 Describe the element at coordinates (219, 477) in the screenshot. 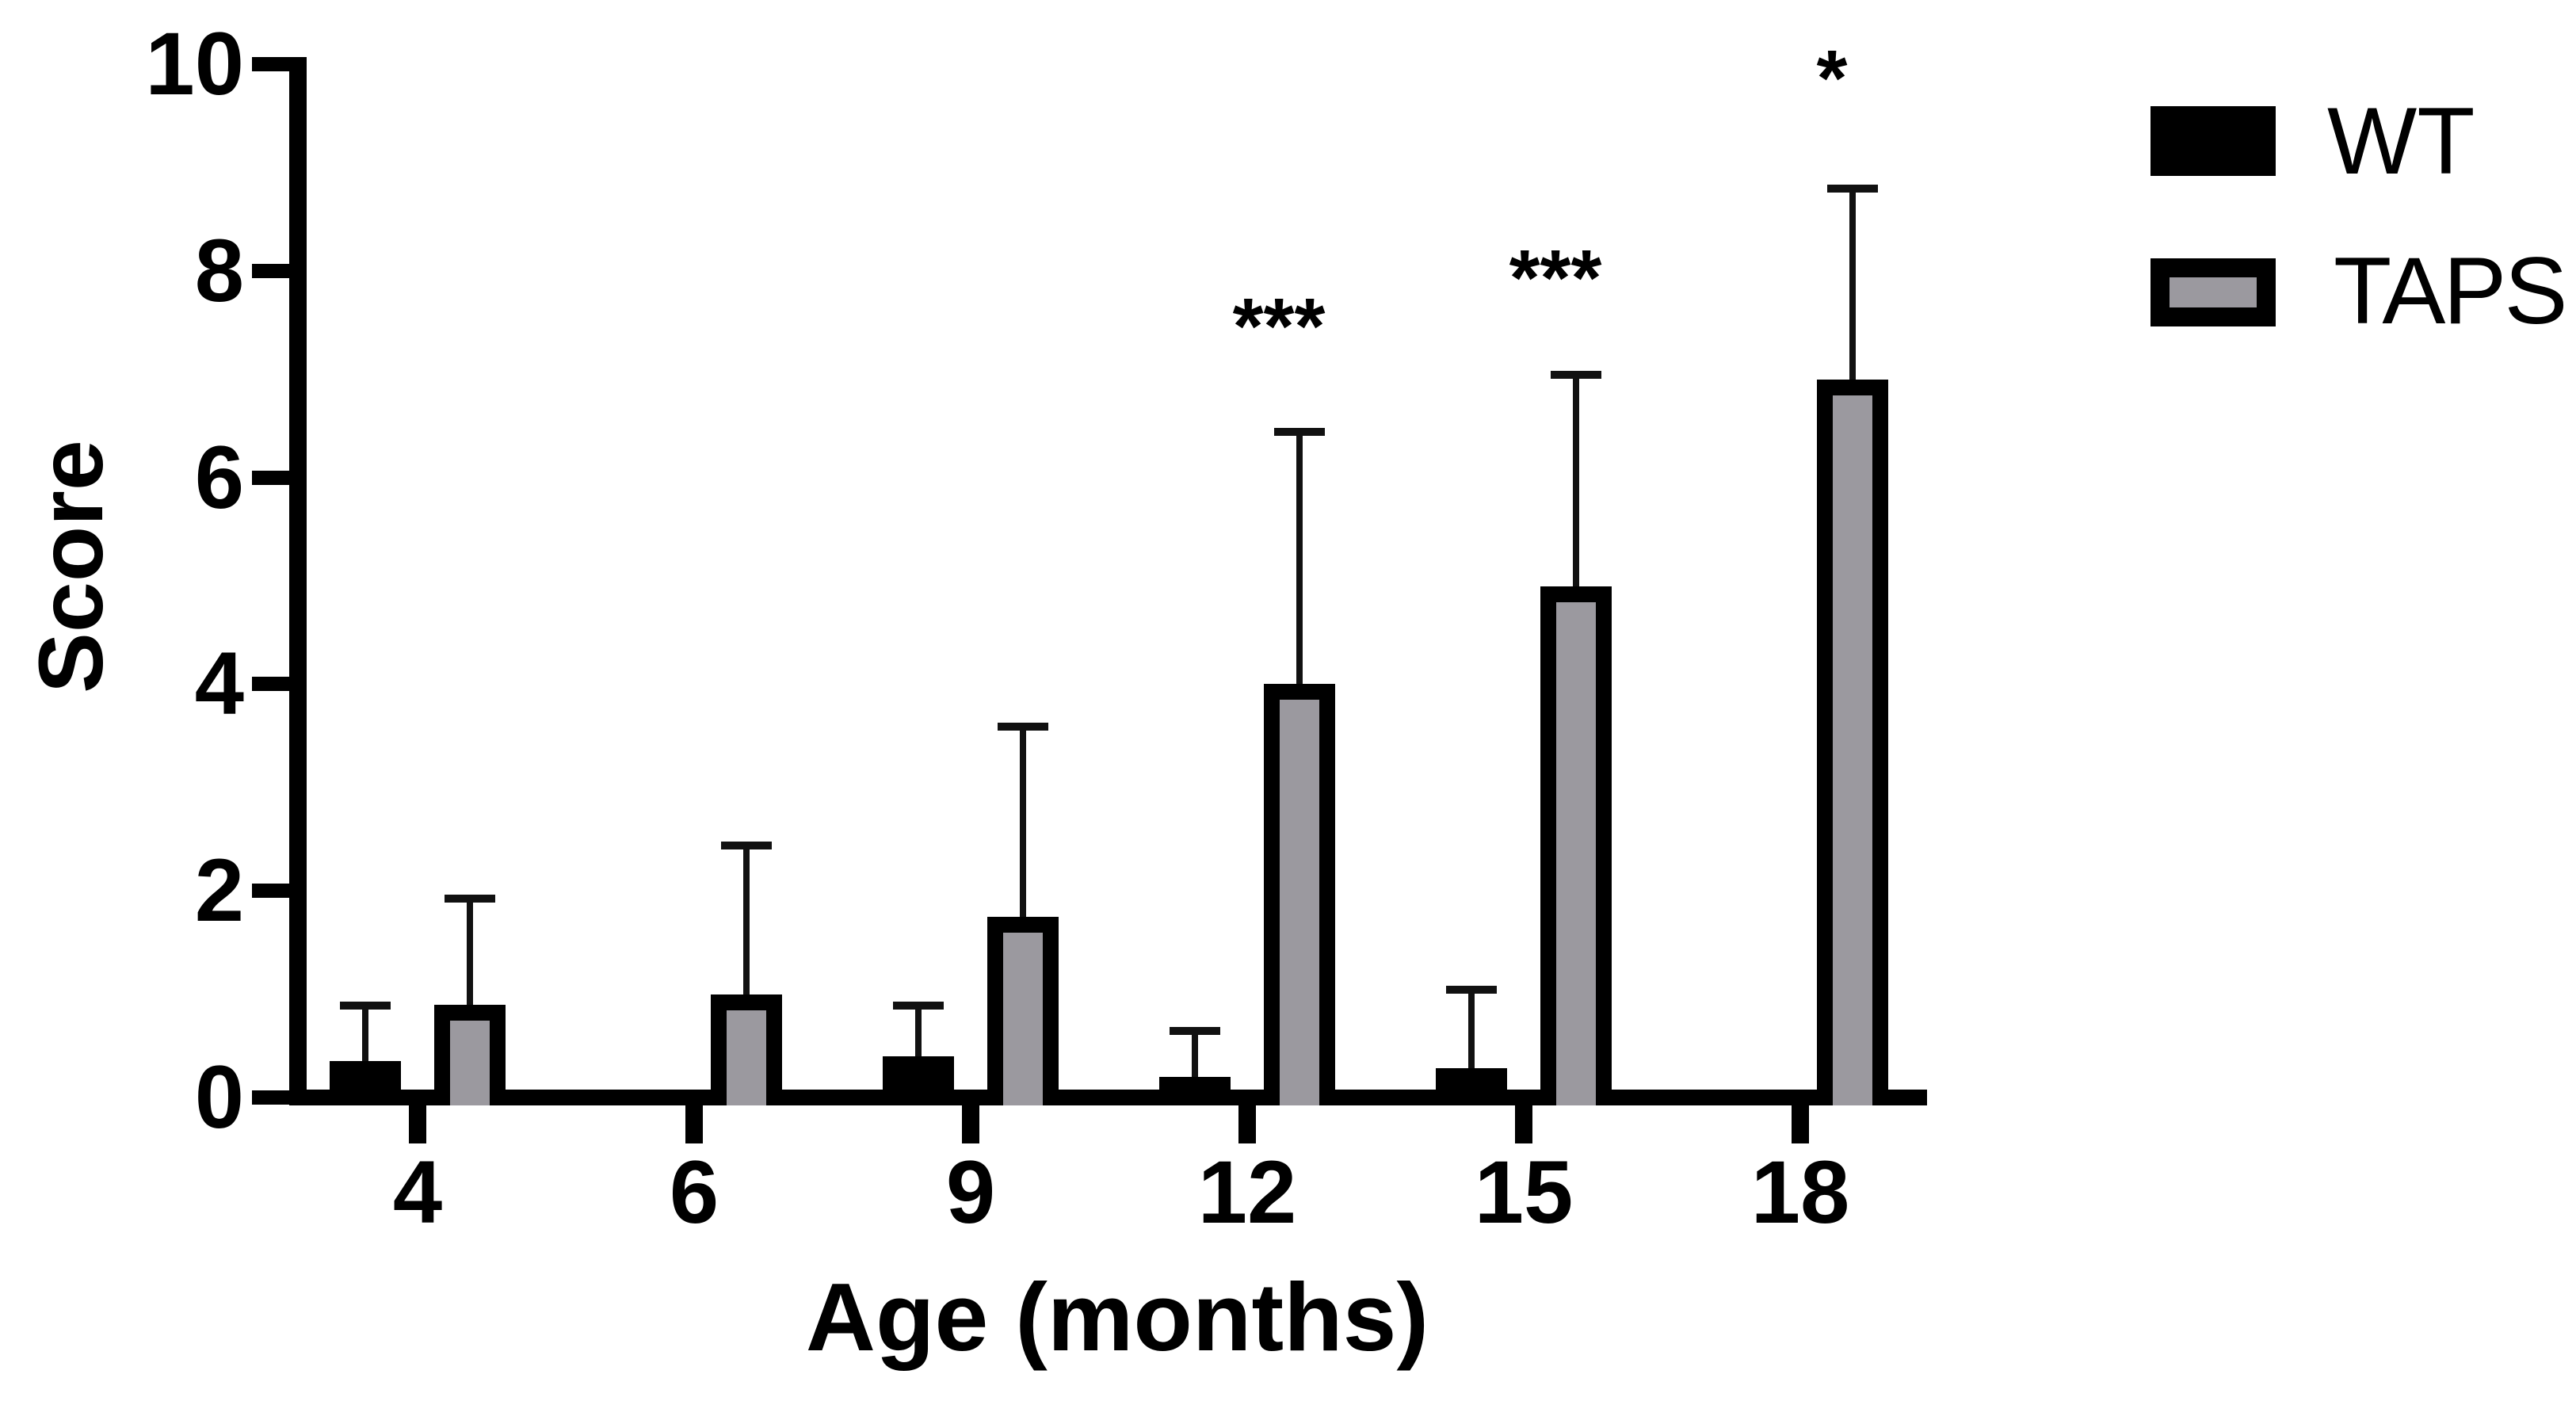

I see `y-tick-label: 6` at that location.